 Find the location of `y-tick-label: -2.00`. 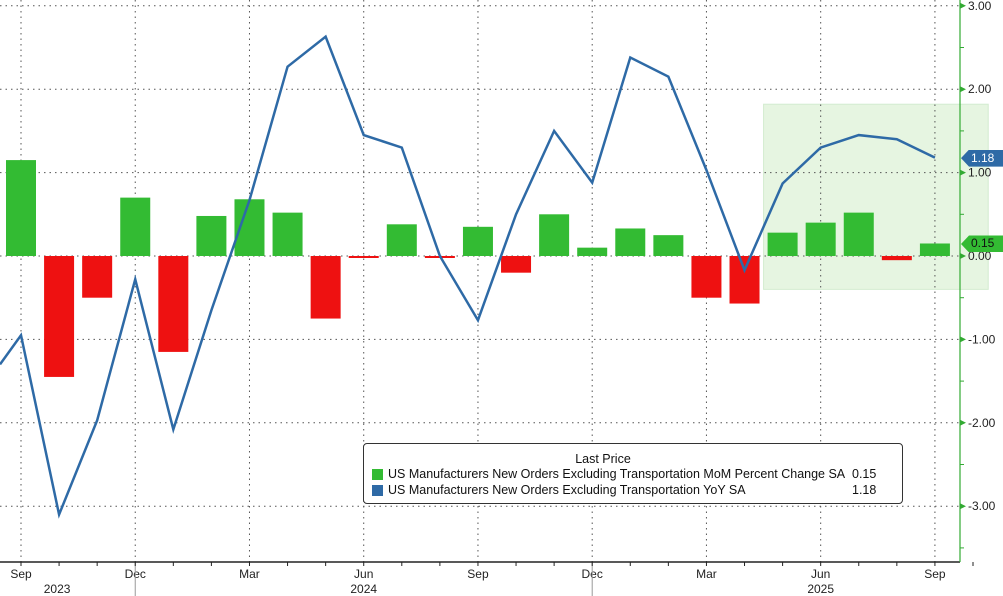

y-tick-label: -2.00 is located at coordinates (982, 423).